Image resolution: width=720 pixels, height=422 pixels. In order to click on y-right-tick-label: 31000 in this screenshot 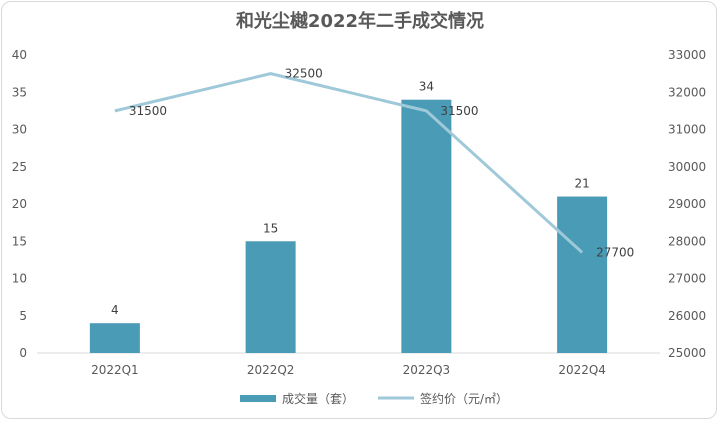, I will do `click(687, 130)`.